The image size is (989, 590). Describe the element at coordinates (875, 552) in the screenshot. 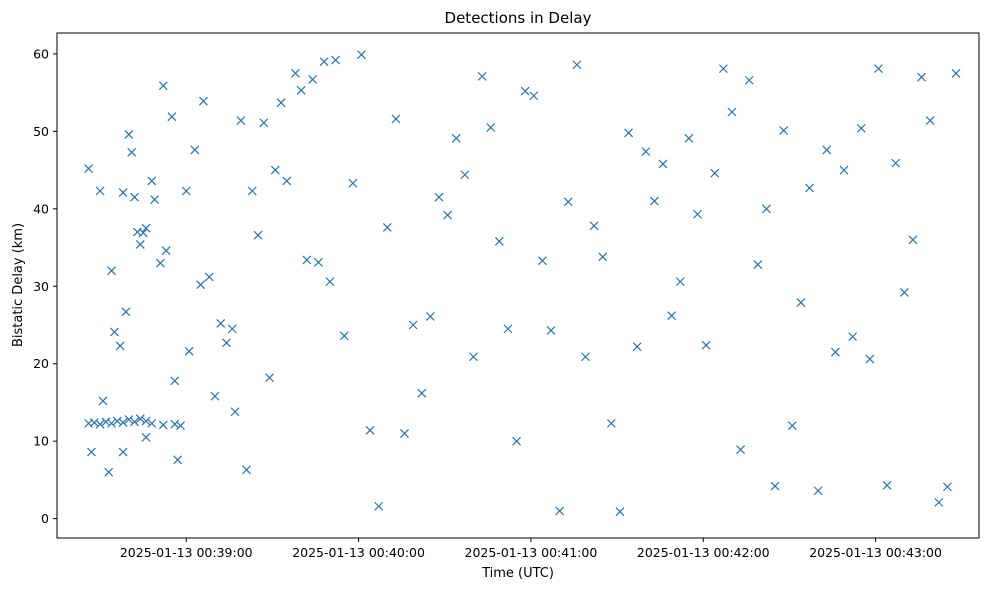

I see `x-tick-label: 2025-01-13 00:43:00` at that location.